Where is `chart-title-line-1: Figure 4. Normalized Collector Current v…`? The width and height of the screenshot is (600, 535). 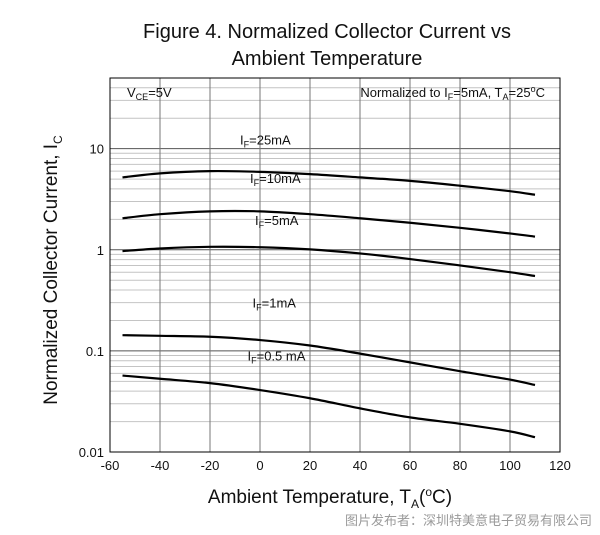
chart-title-line-1: Figure 4. Normalized Collector Current v… is located at coordinates (327, 32).